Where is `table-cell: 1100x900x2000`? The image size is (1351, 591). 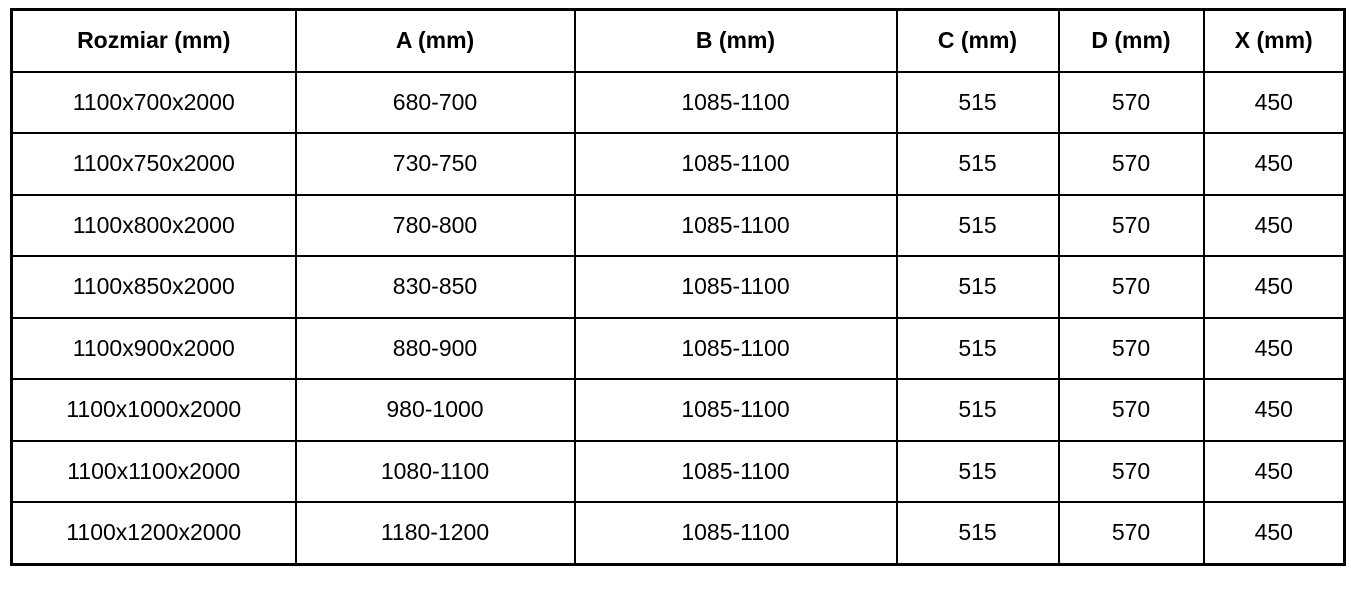
table-cell: 1100x900x2000 is located at coordinates (153, 348).